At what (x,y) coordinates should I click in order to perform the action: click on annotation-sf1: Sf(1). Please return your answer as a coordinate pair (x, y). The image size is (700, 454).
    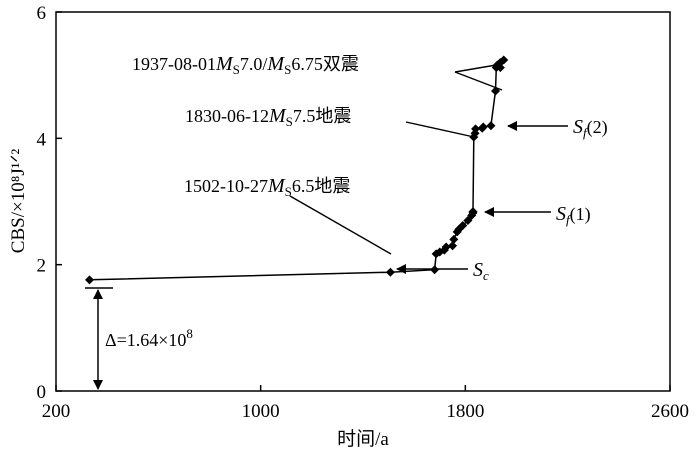
    Looking at the image, I should click on (537, 215).